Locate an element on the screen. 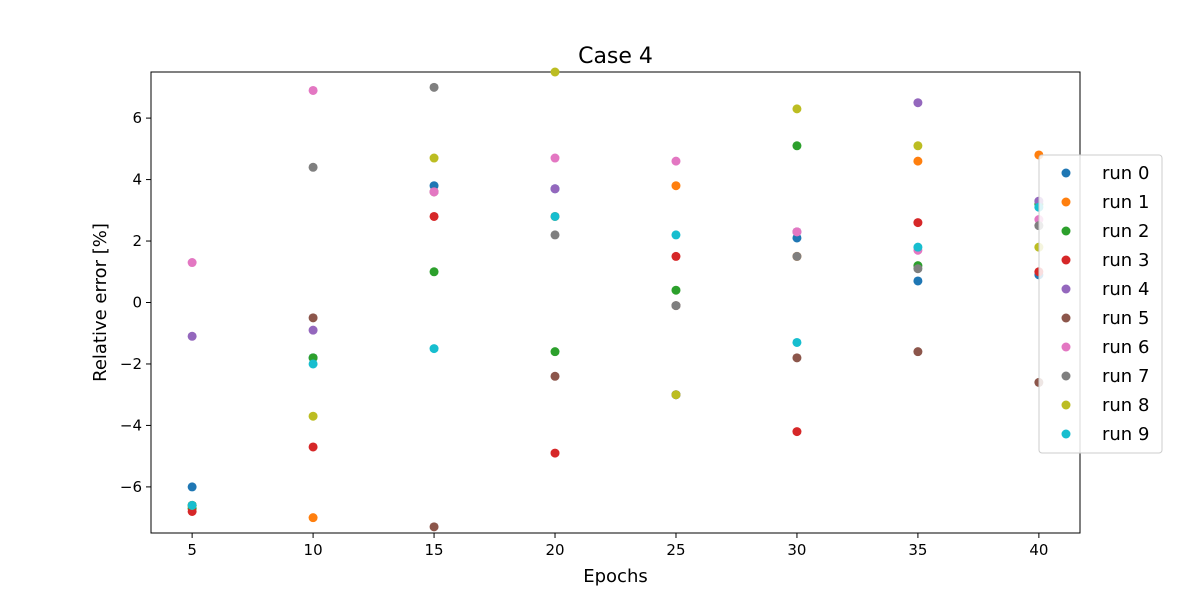  y-tick-label: 6 is located at coordinates (137, 118).